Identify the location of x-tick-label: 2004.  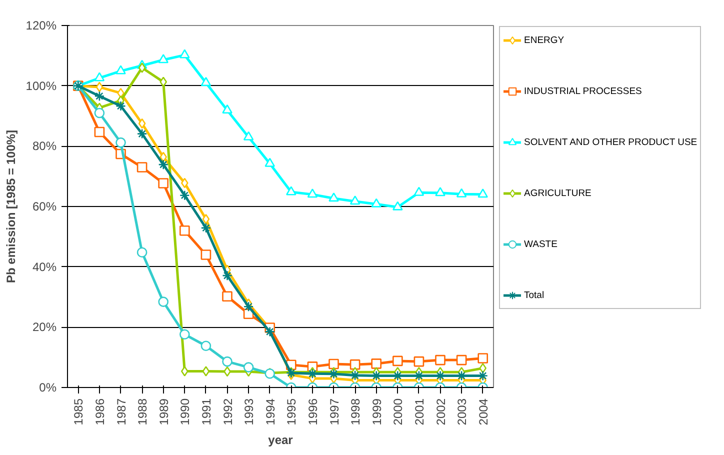
(483, 412).